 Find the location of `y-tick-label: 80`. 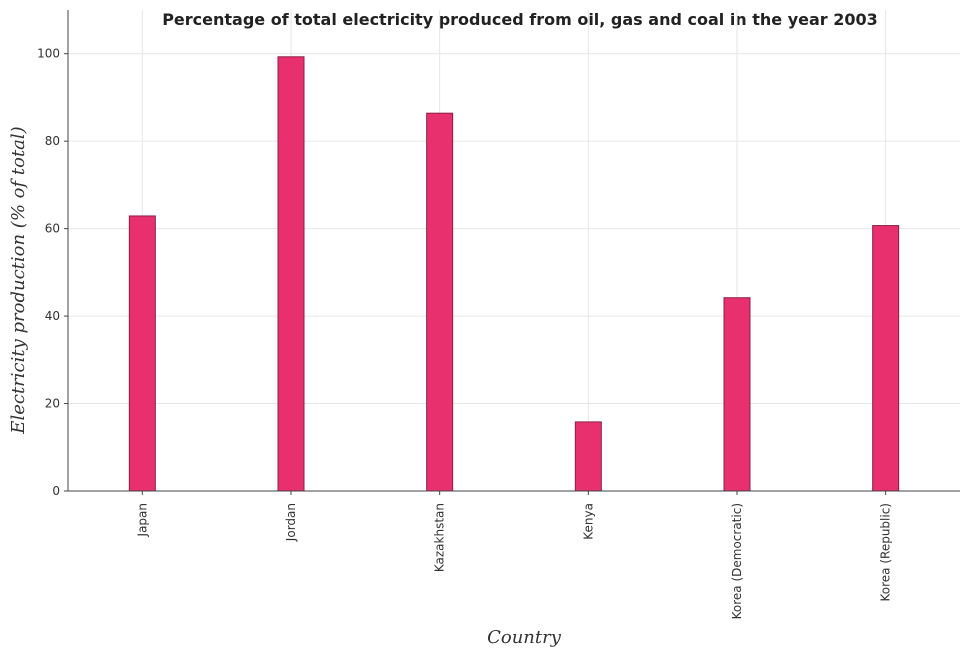

y-tick-label: 80 is located at coordinates (52, 141).